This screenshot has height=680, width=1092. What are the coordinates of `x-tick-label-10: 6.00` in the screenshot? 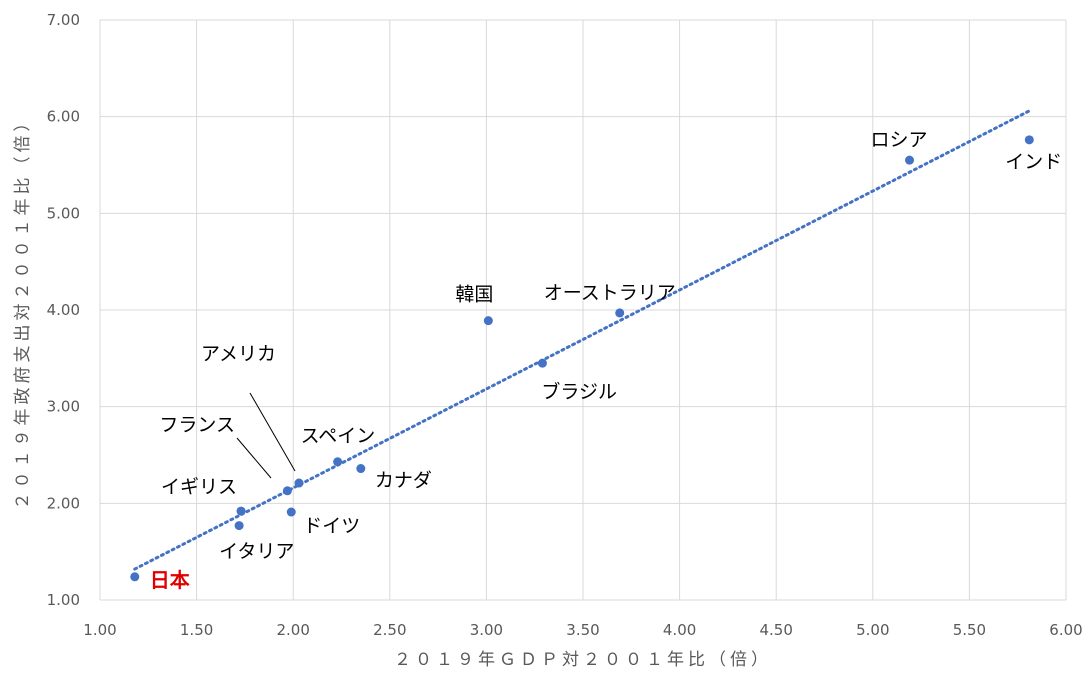 It's located at (1065, 630).